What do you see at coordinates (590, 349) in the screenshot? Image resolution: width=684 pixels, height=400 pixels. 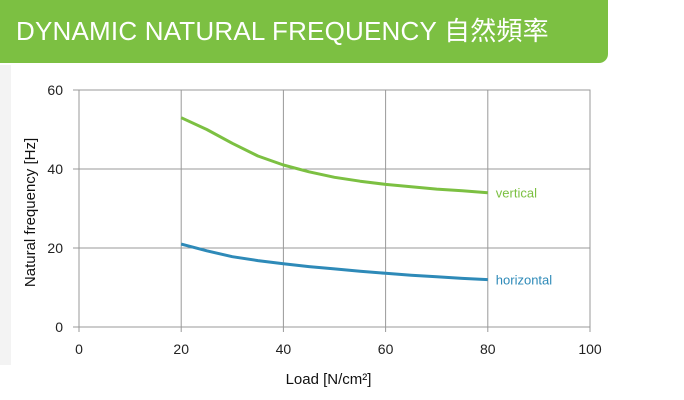 I see `x-tick-label: 100` at bounding box center [590, 349].